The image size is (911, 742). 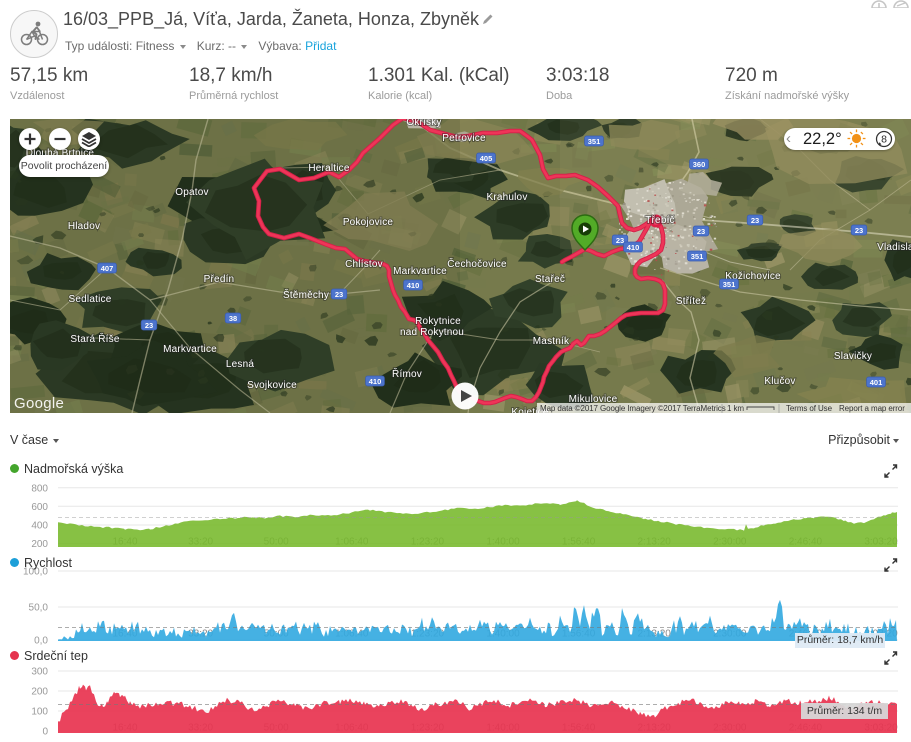 What do you see at coordinates (240, 364) in the screenshot?
I see `svg-text: Lesná` at bounding box center [240, 364].